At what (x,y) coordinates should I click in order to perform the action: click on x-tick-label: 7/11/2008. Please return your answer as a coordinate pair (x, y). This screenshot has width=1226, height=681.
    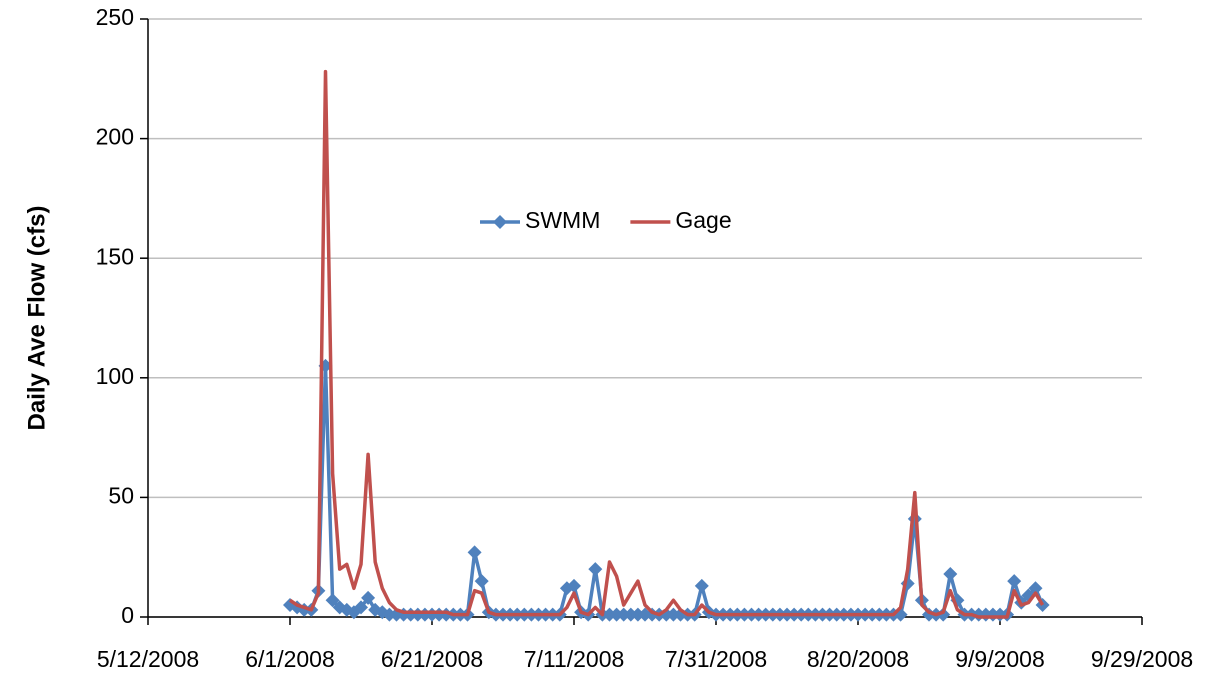
    Looking at the image, I should click on (574, 659).